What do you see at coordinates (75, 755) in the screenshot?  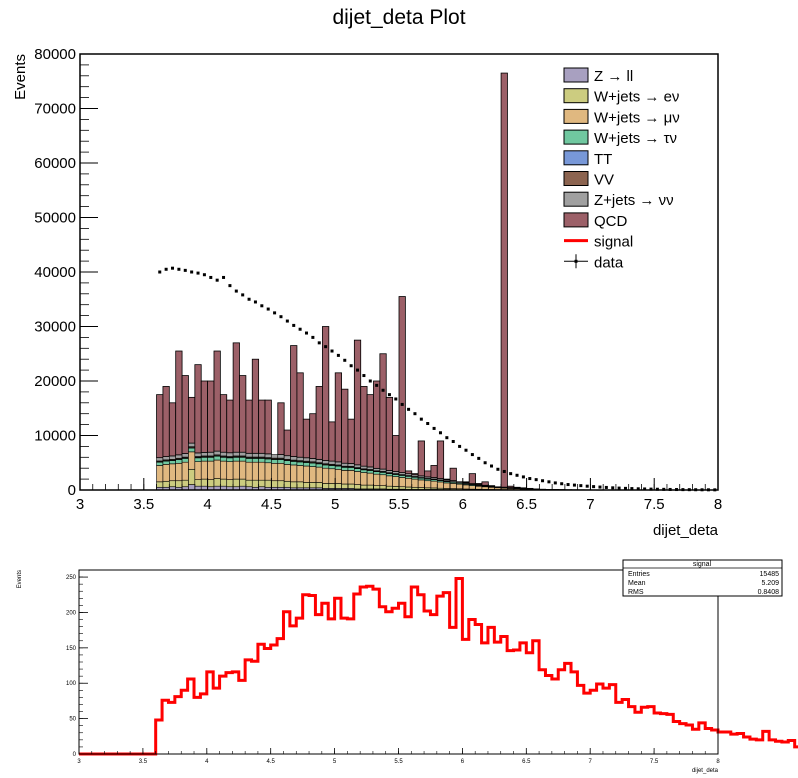 I see `y-tick-label: 0` at bounding box center [75, 755].